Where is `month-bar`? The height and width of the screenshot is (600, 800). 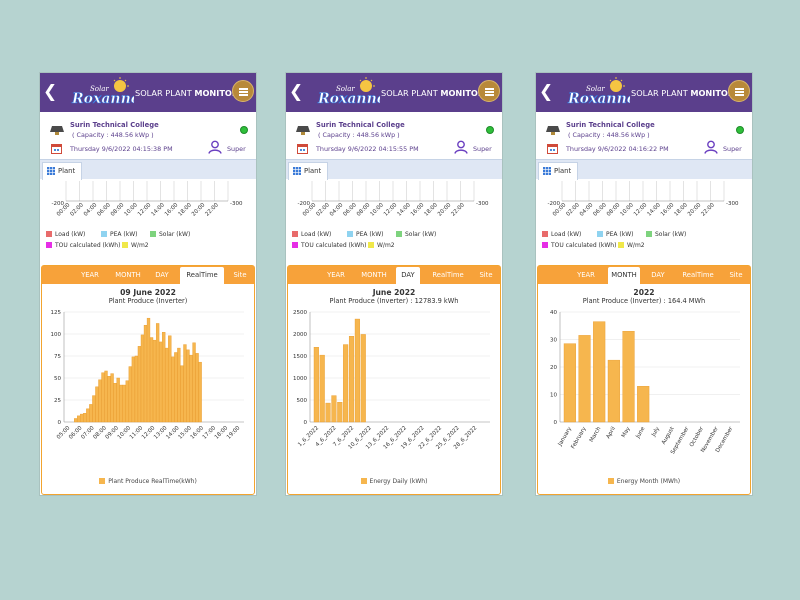
month-bar is located at coordinates (628, 377).